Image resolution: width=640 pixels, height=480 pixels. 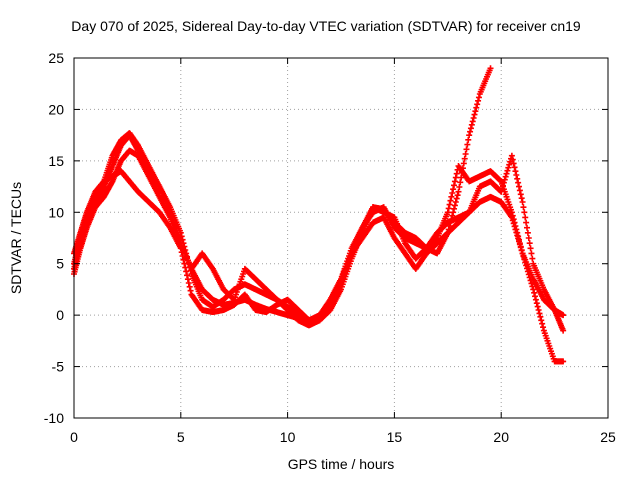 What do you see at coordinates (60, 264) in the screenshot?
I see `y-tick-label: 5` at bounding box center [60, 264].